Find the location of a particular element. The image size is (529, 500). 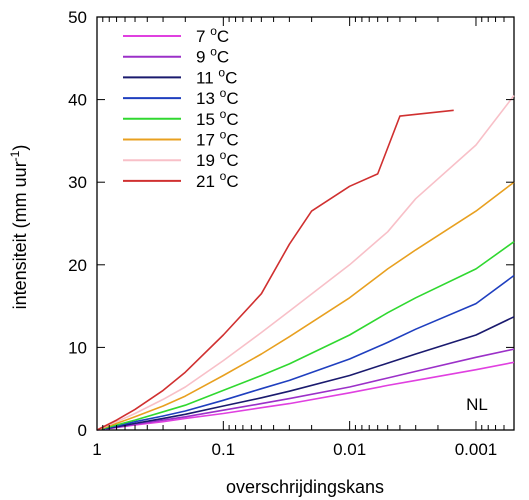

y-axis-title-sup: -1 is located at coordinates (15, 155).